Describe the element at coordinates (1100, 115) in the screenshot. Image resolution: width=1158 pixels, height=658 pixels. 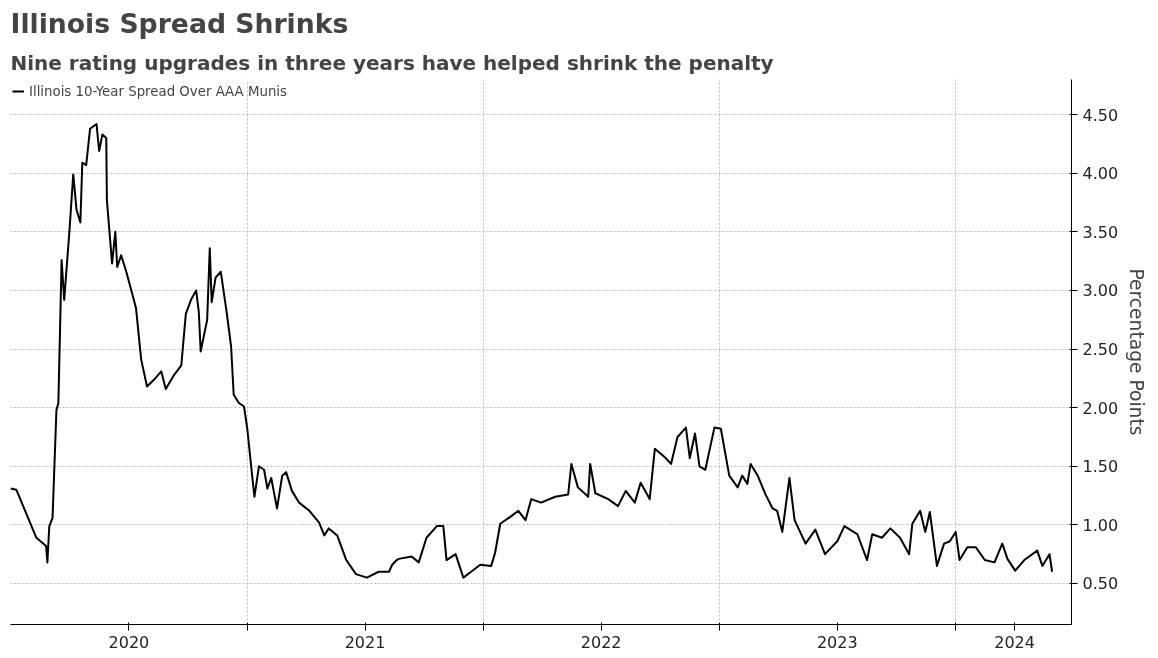
I see `y-tick-label: 4.50` at that location.